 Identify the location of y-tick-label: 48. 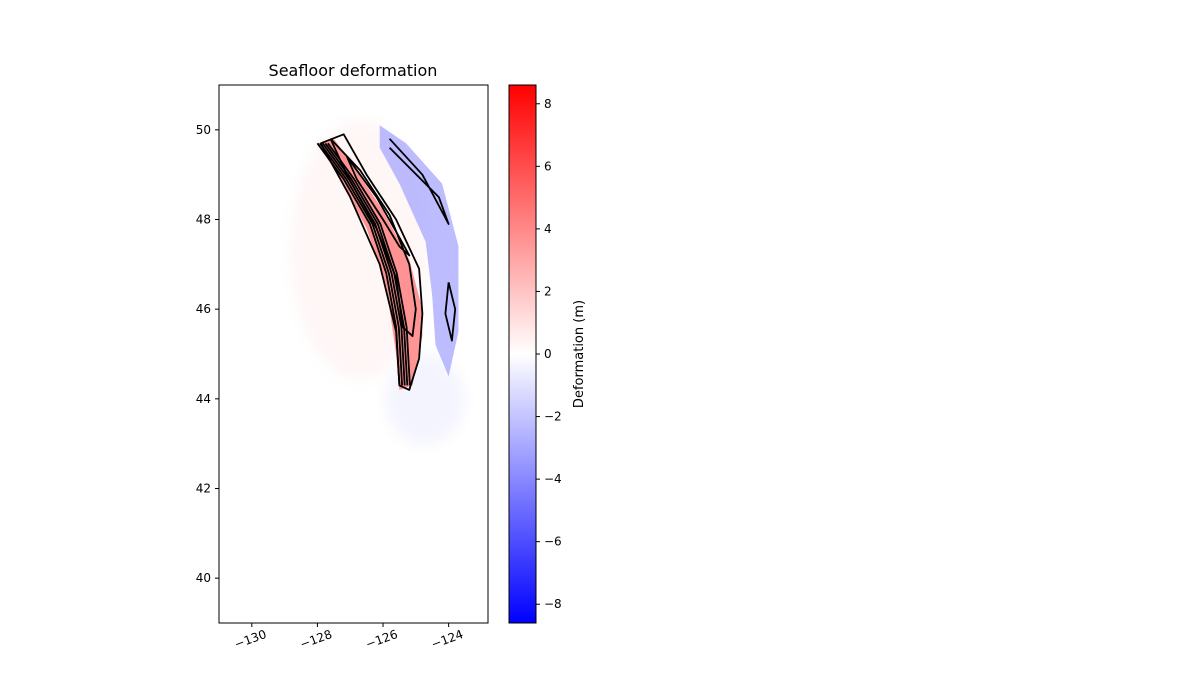
(203, 220).